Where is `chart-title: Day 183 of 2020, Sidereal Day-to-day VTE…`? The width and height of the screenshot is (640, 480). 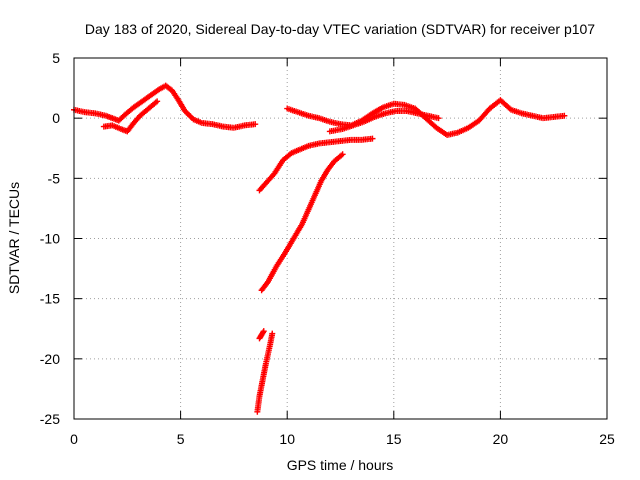 chart-title: Day 183 of 2020, Sidereal Day-to-day VTE… is located at coordinates (340, 29).